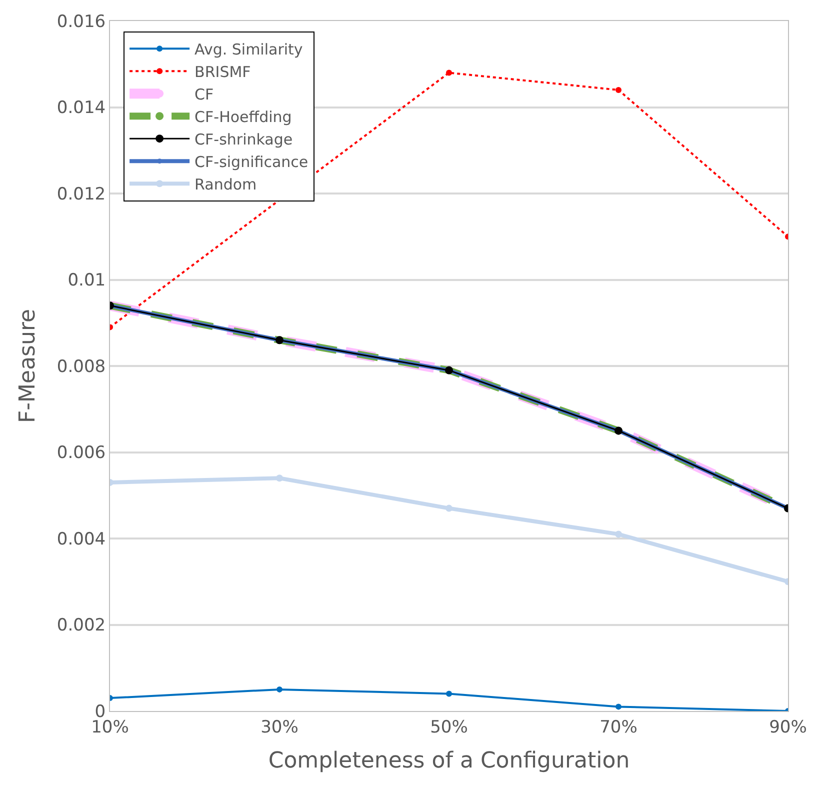  Describe the element at coordinates (81, 194) in the screenshot. I see `y-tick-label: 0.012` at that location.